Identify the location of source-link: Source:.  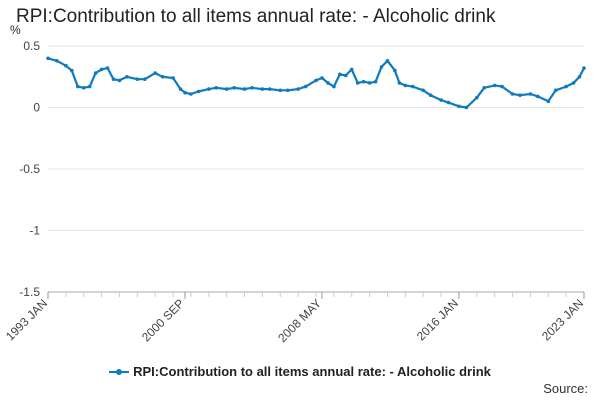
(565, 388).